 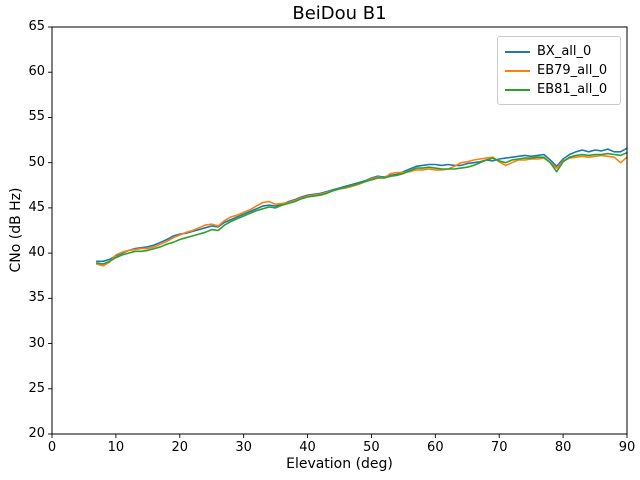 I want to click on x-tick-label: 30, so click(x=243, y=447).